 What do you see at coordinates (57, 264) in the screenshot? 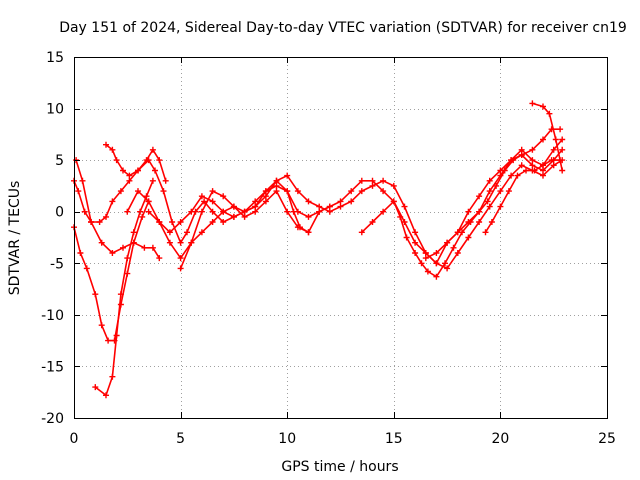
I see `y-tick-label: -5` at bounding box center [57, 264].